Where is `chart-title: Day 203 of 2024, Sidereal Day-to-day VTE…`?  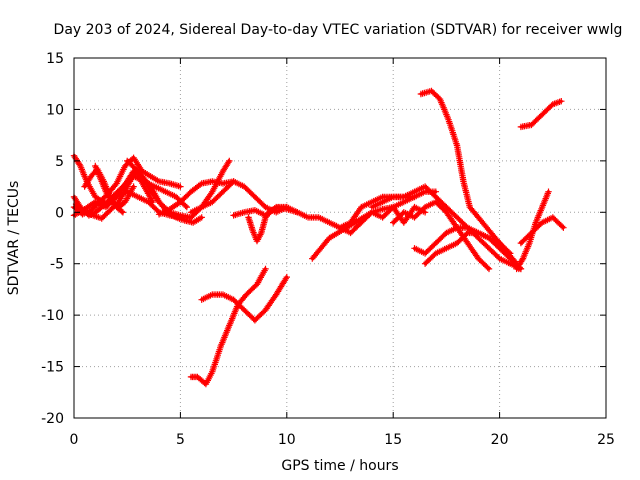 chart-title: Day 203 of 2024, Sidereal Day-to-day VTE… is located at coordinates (338, 30).